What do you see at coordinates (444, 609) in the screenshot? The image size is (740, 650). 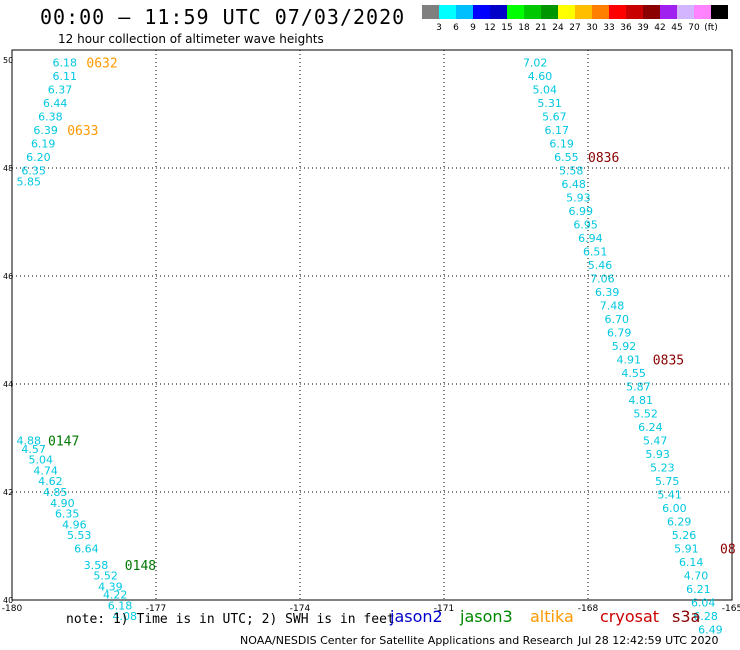 I see `x-tick-label: -171` at bounding box center [444, 609].